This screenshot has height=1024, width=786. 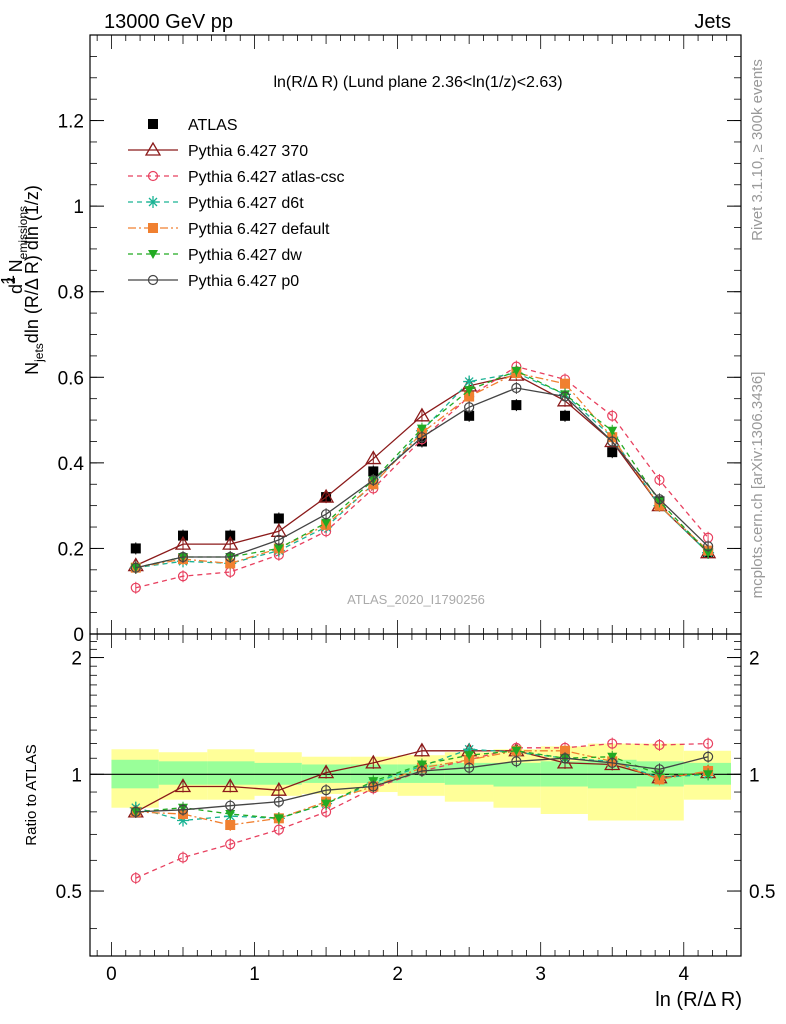 What do you see at coordinates (213, 125) in the screenshot?
I see `legend-label: ATLAS` at bounding box center [213, 125].